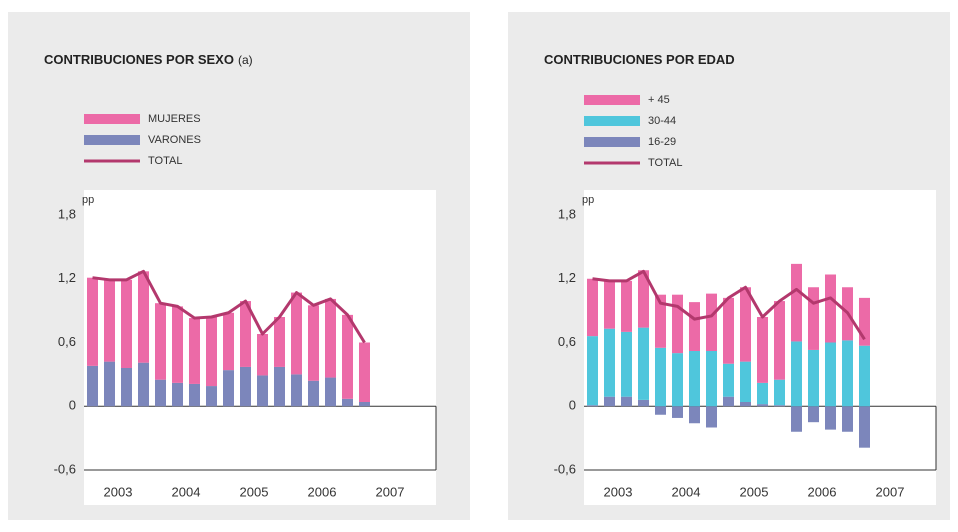 This screenshot has height=532, width=958. What do you see at coordinates (639, 59) in the screenshot?
I see `title-text: CONTRIBUCIONES POR EDAD` at bounding box center [639, 59].